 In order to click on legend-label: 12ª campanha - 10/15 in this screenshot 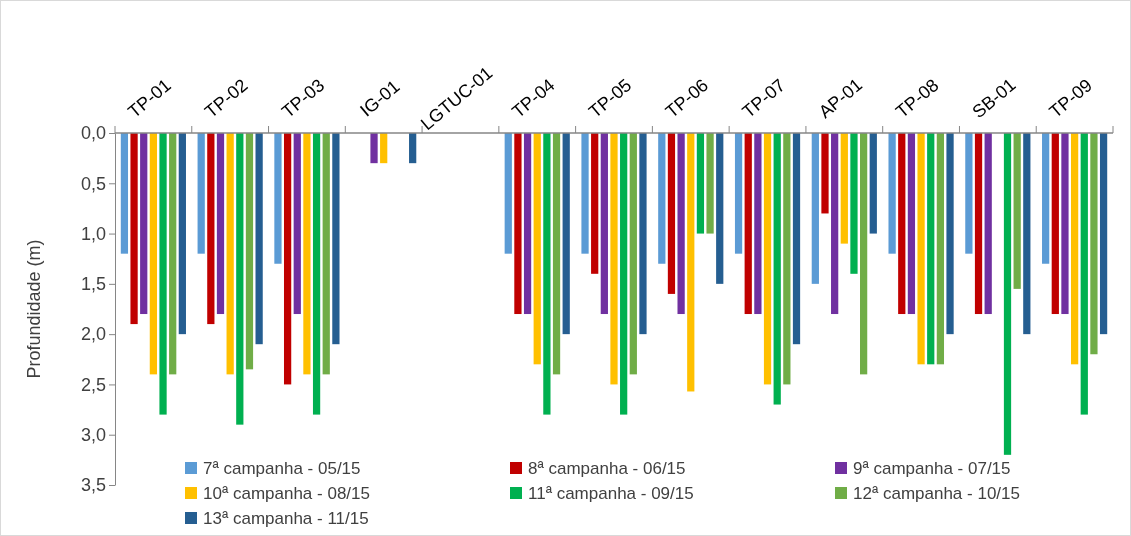, I will do `click(936, 493)`.